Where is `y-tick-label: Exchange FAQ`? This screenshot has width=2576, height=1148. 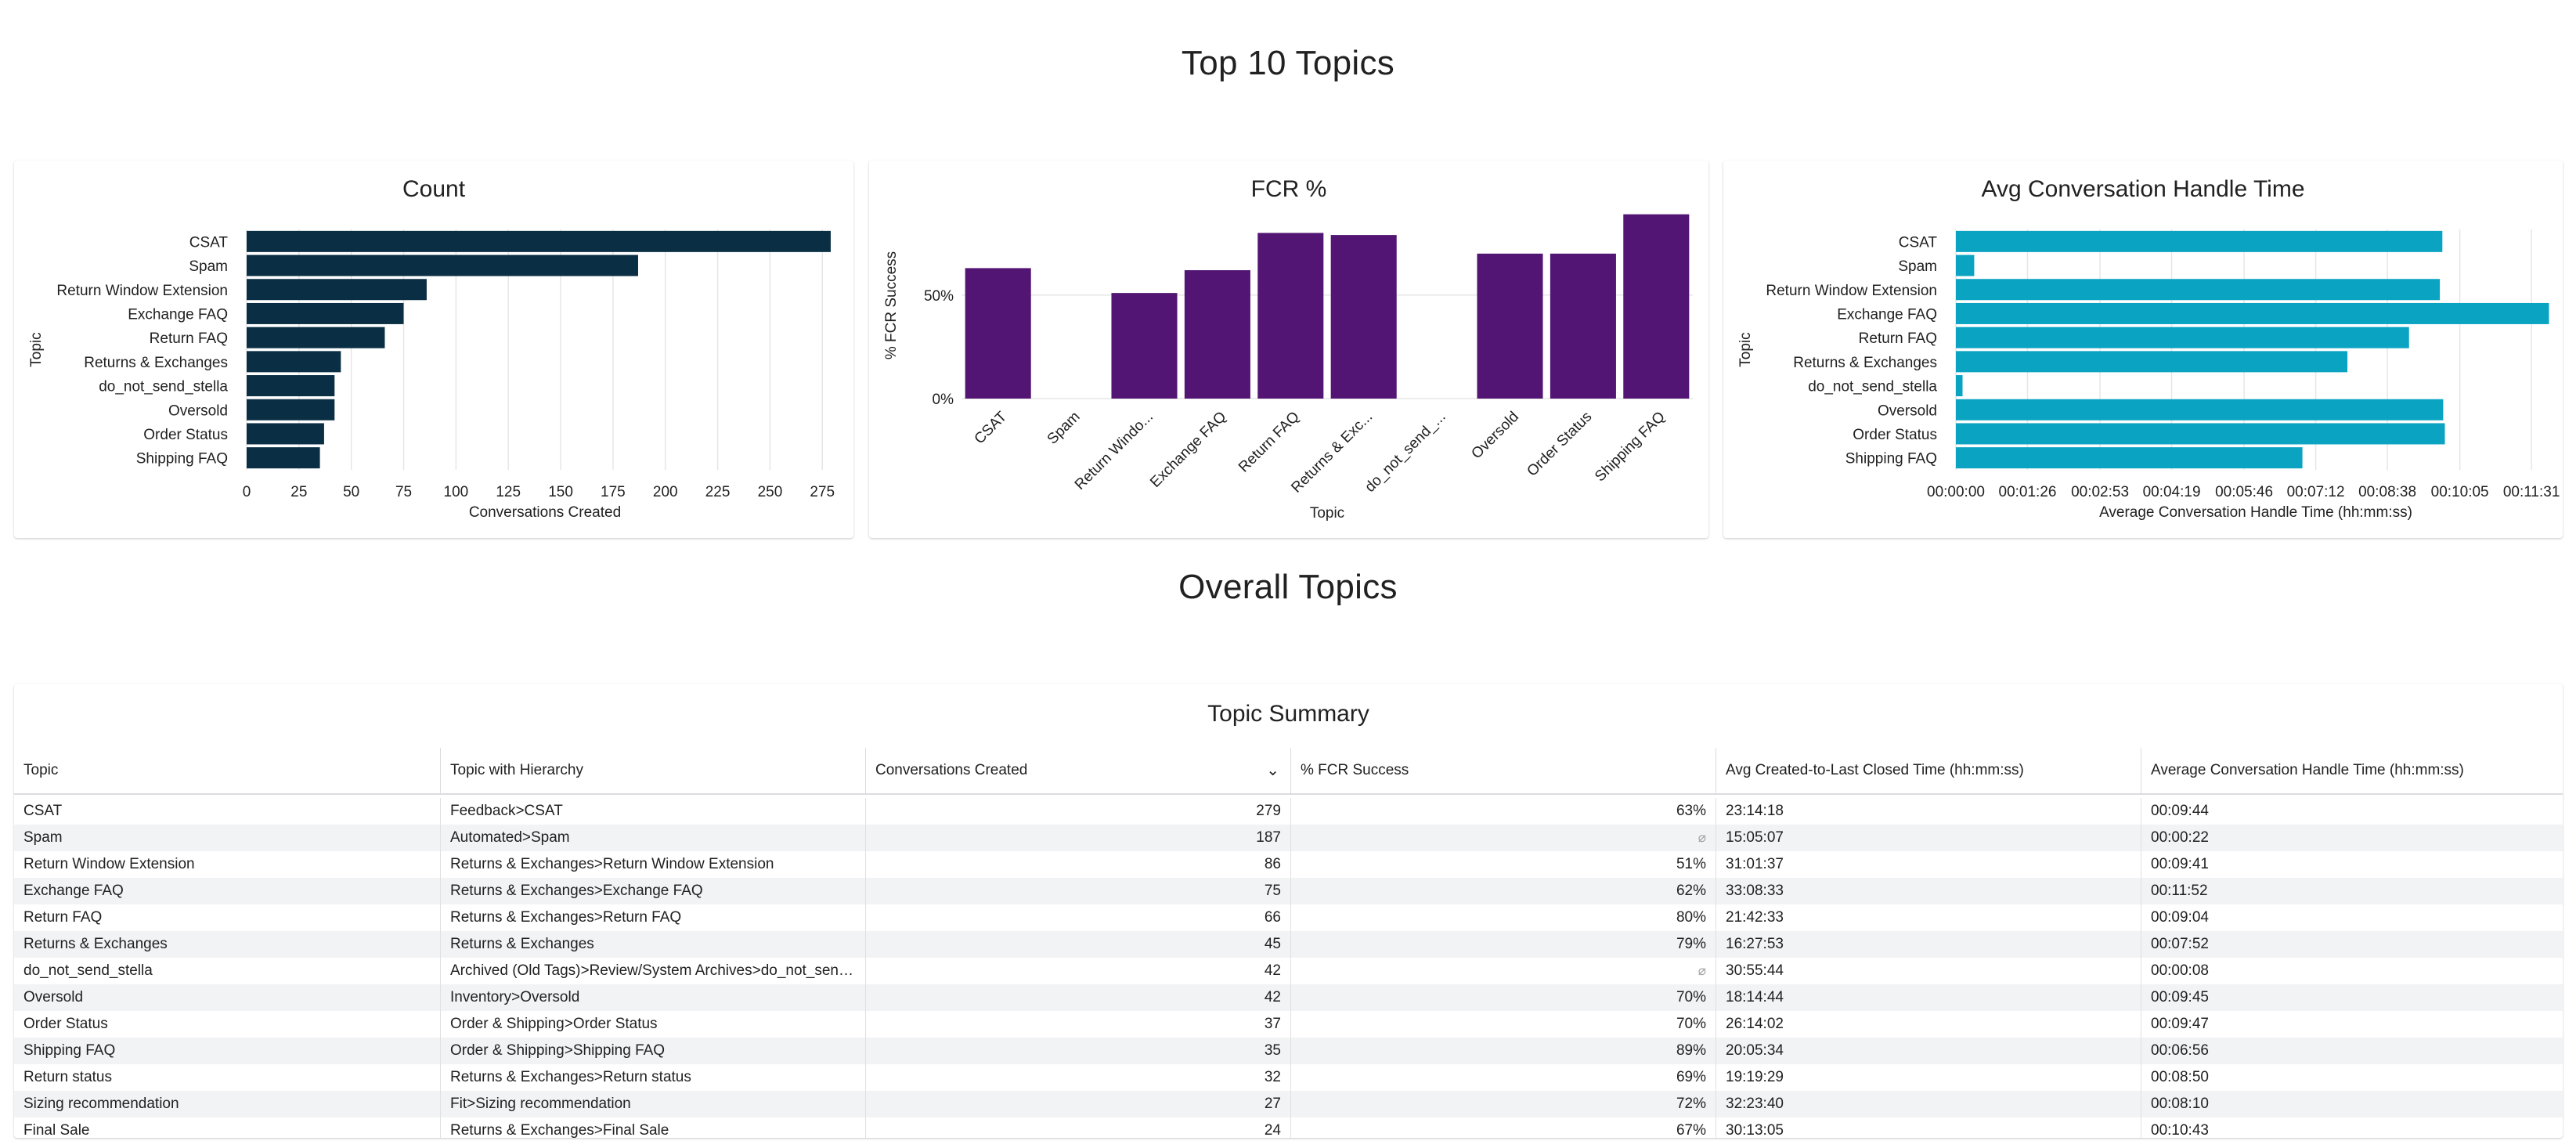 y-tick-label: Exchange FAQ is located at coordinates (178, 314).